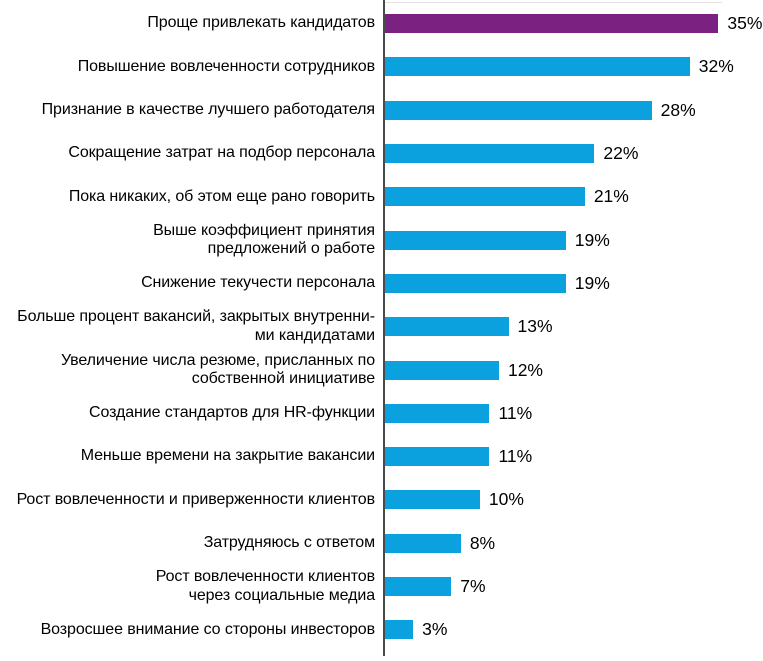 The height and width of the screenshot is (661, 763). I want to click on value-label: 12%, so click(525, 369).